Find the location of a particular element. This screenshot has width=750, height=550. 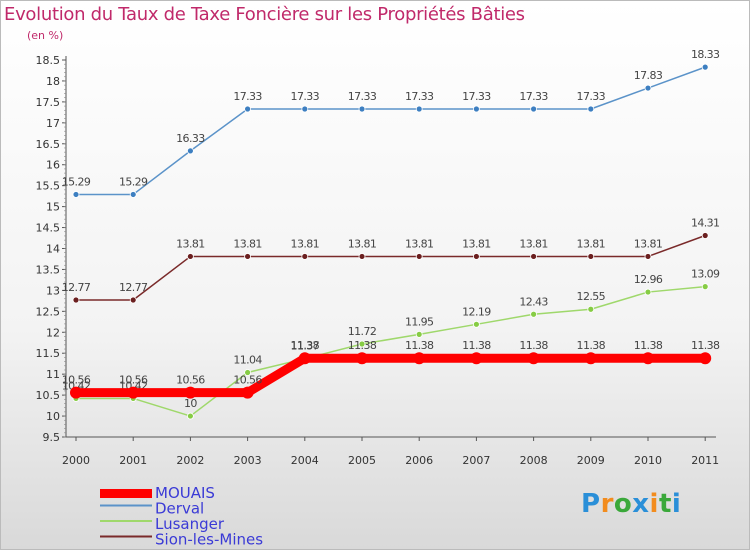

legend-label-derval: Derval is located at coordinates (179, 509).